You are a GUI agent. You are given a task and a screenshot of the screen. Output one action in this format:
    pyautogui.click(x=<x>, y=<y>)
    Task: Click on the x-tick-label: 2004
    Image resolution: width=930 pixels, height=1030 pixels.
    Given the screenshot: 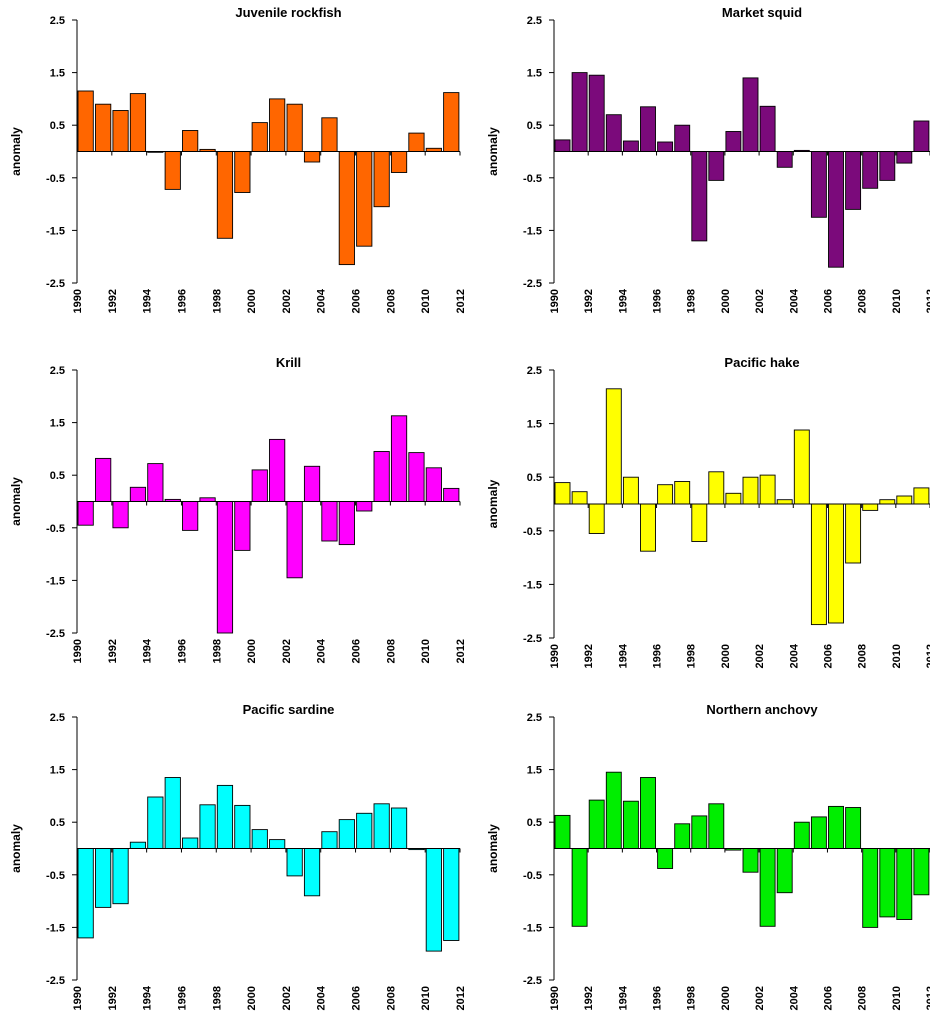 What is the action you would take?
    pyautogui.click(x=322, y=300)
    